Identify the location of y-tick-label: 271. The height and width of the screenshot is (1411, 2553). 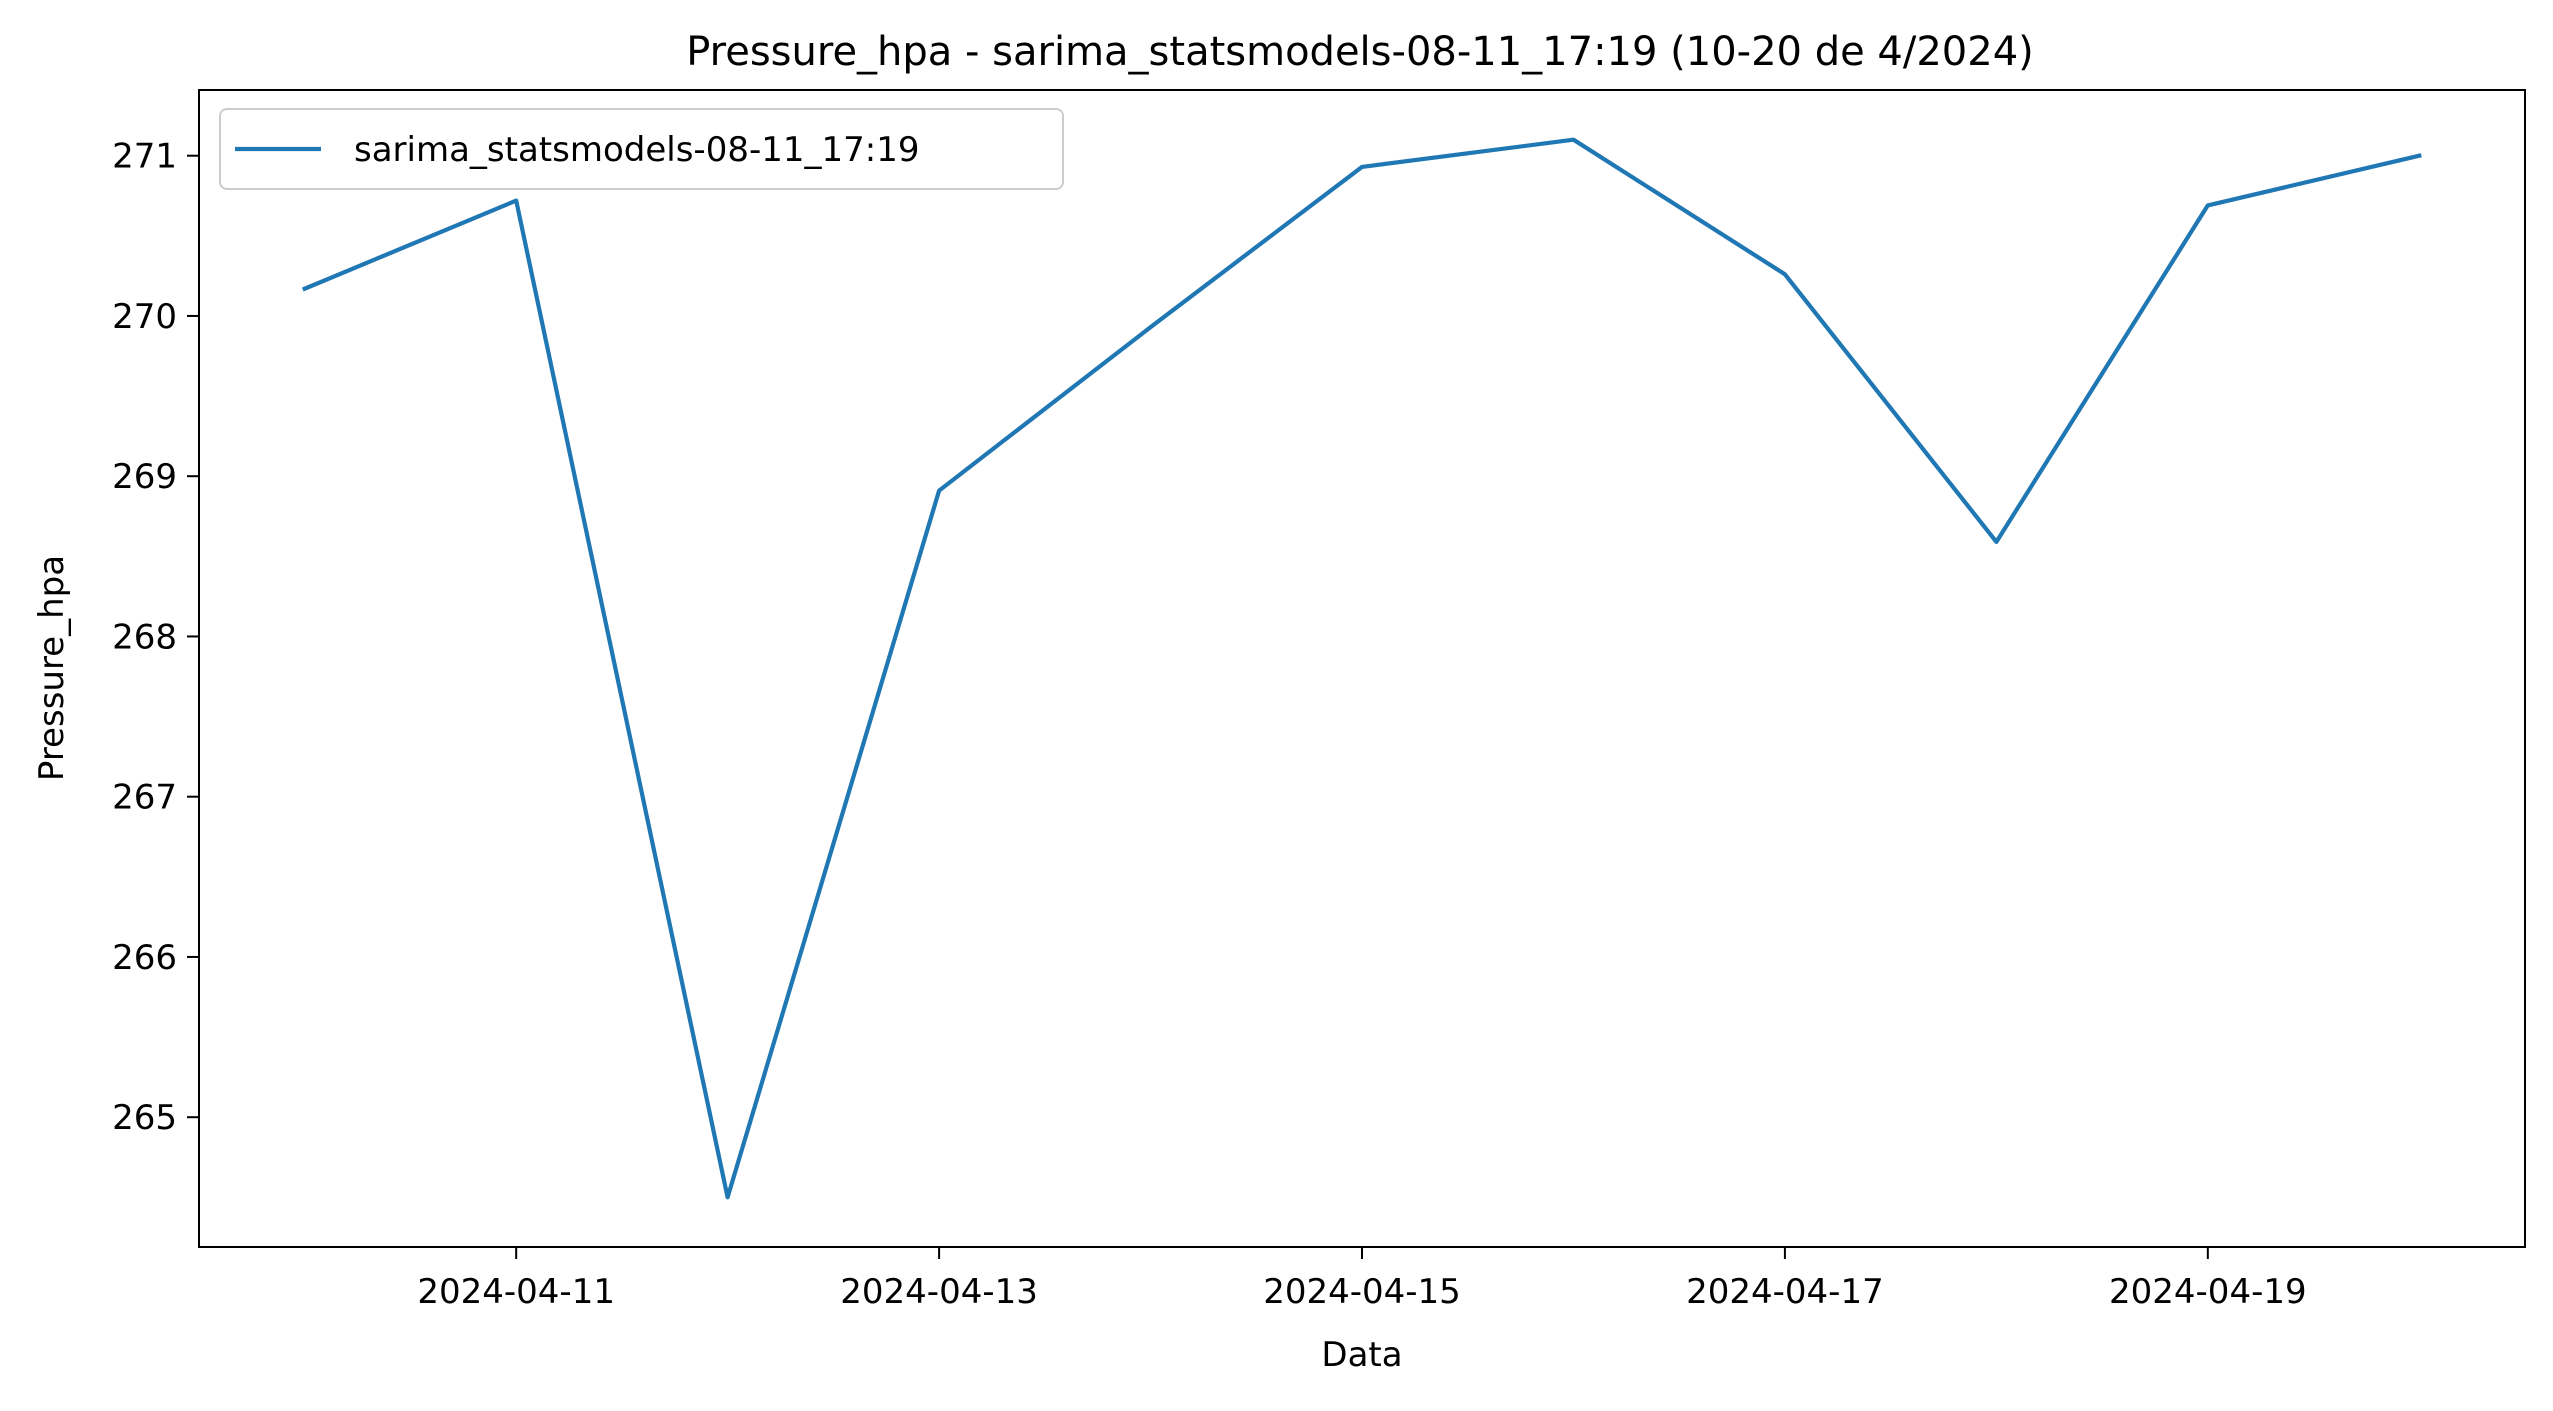
(144, 157).